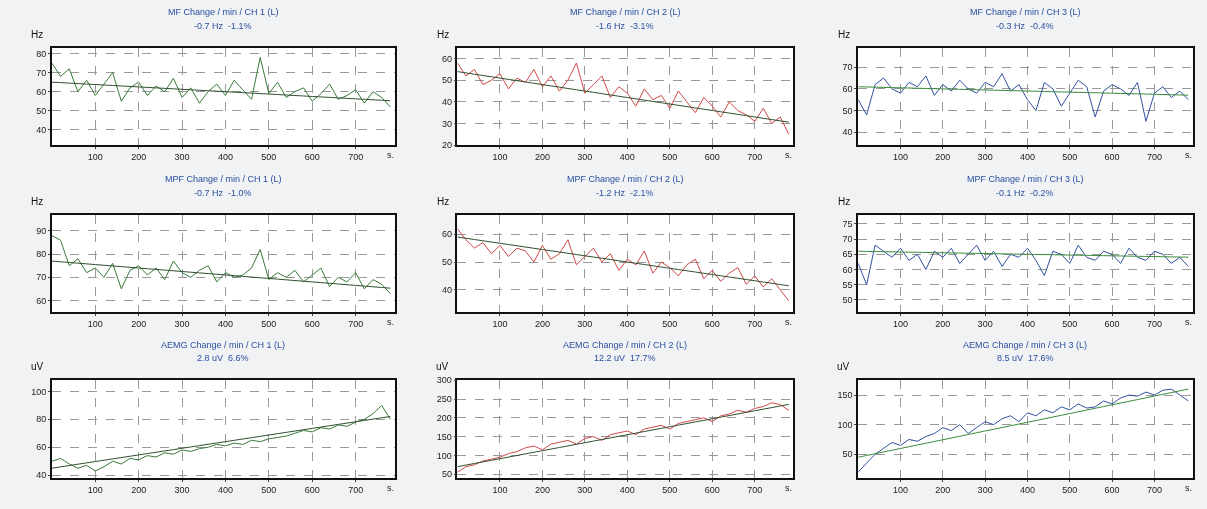  Describe the element at coordinates (444, 380) in the screenshot. I see `y-tick-label: 300` at that location.